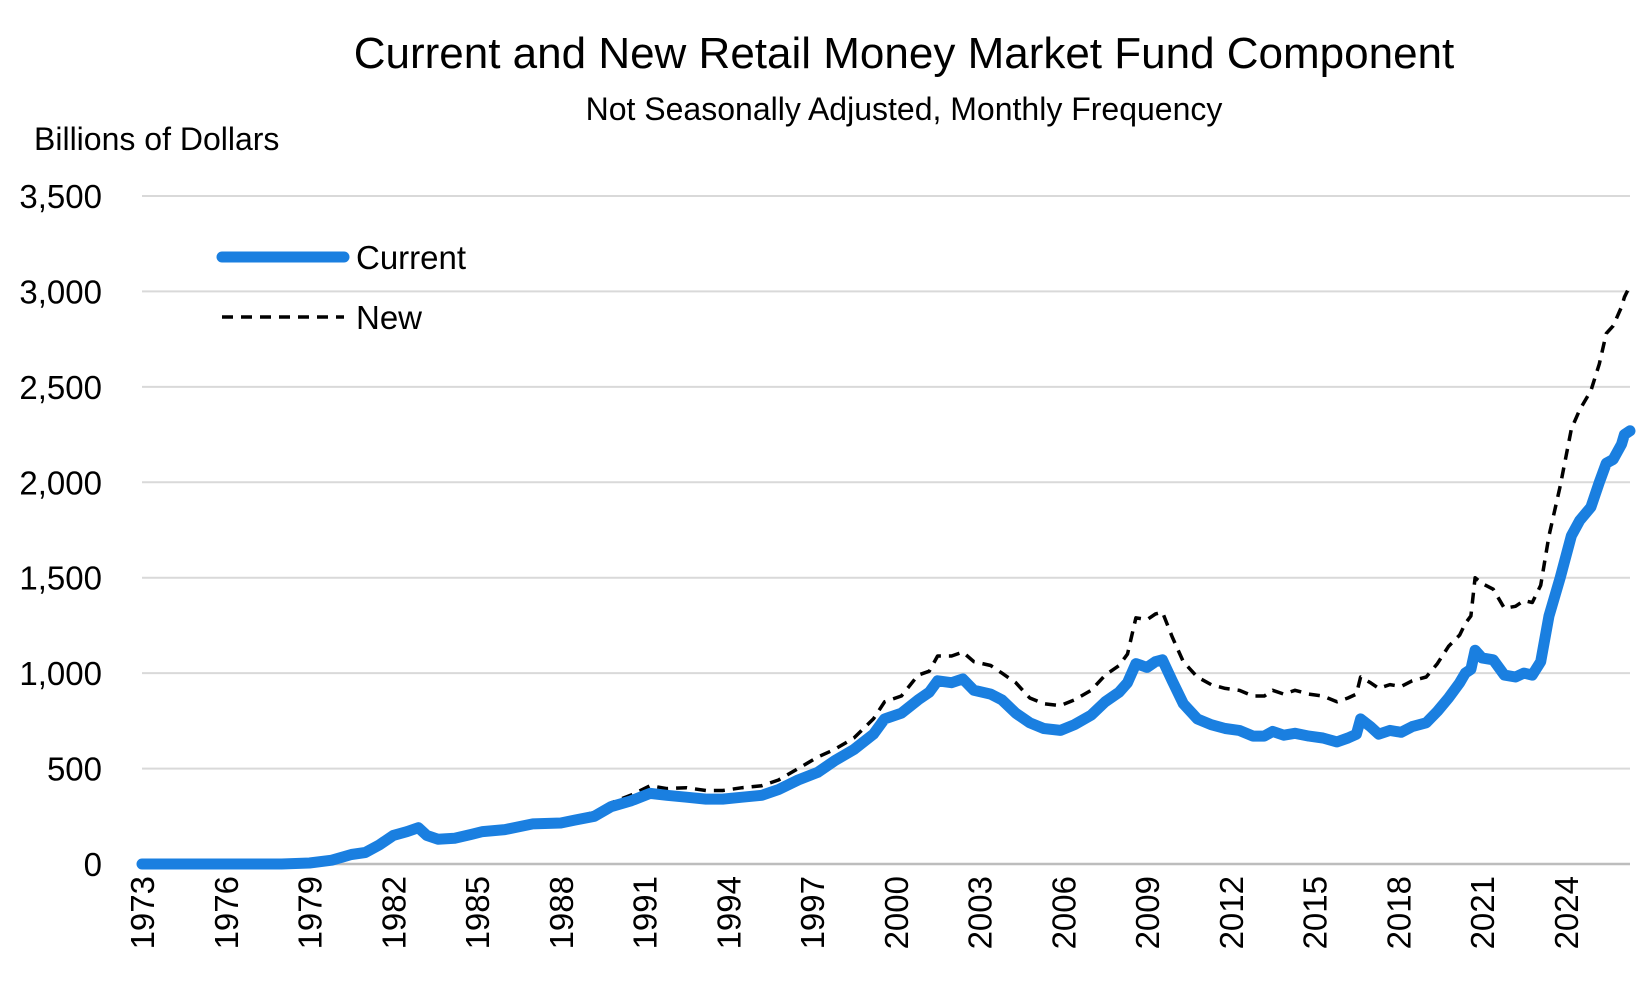  What do you see at coordinates (1063, 912) in the screenshot?
I see `x-tick-label: 2006` at bounding box center [1063, 912].